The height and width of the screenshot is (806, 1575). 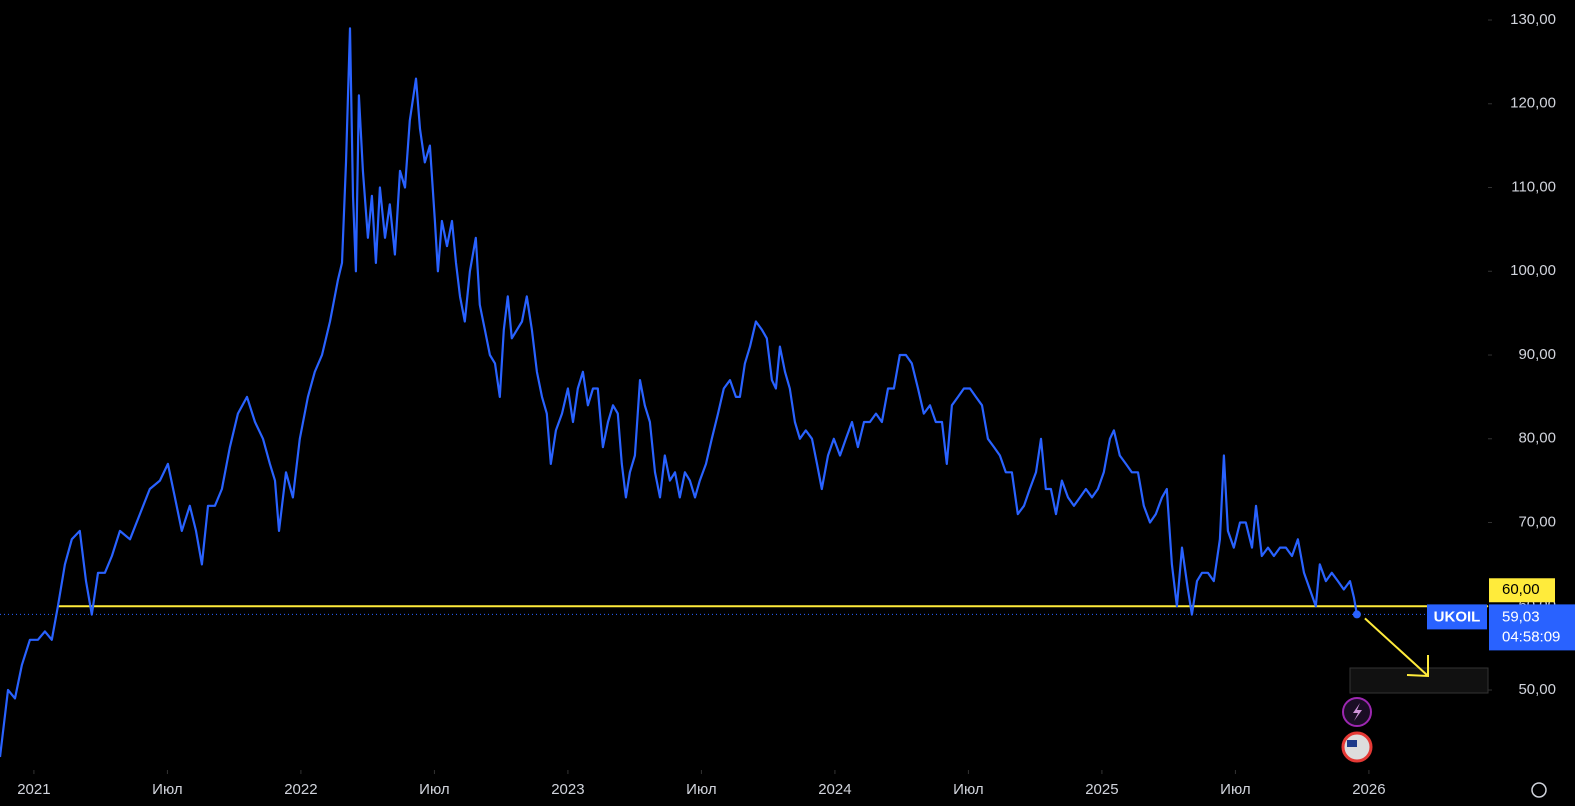 What do you see at coordinates (1533, 270) in the screenshot?
I see `y-tick-label: 100,00` at bounding box center [1533, 270].